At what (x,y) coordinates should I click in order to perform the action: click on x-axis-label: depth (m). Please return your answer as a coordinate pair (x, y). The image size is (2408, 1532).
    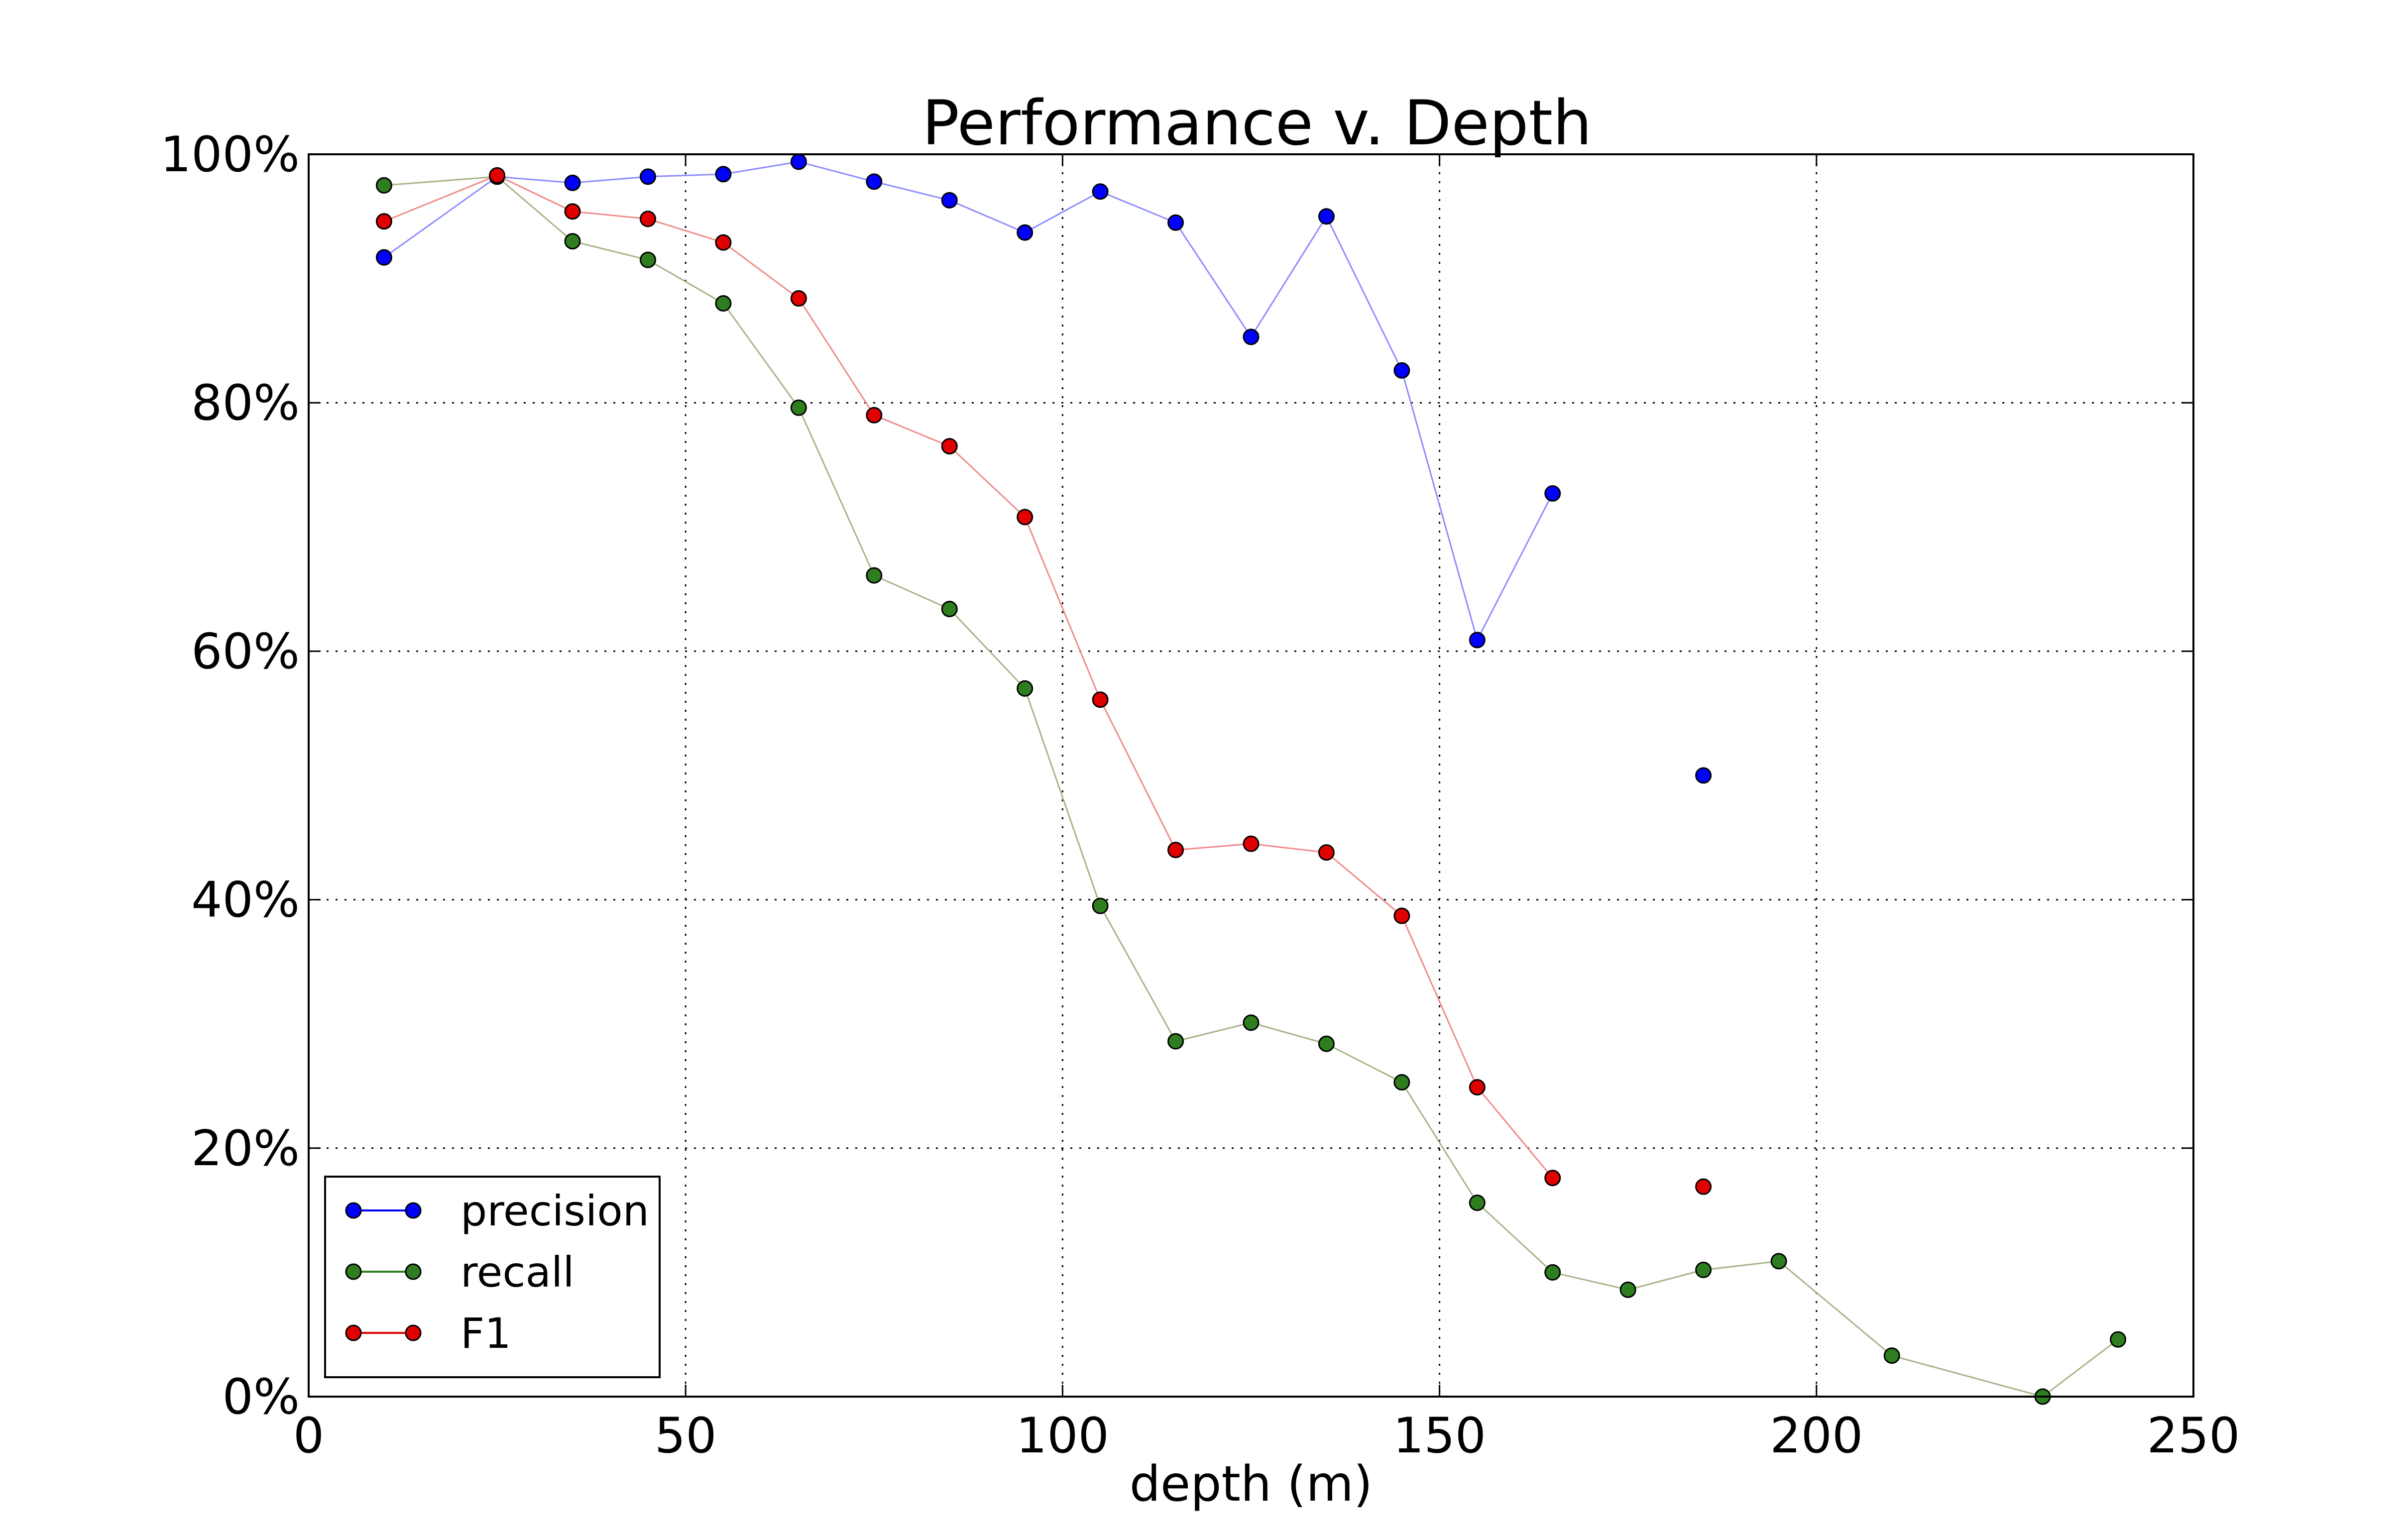
    Looking at the image, I should click on (1251, 1484).